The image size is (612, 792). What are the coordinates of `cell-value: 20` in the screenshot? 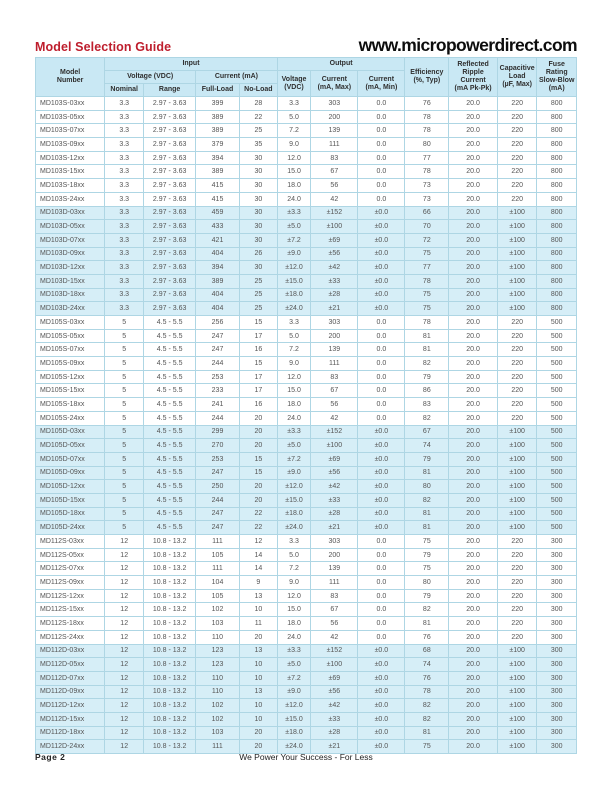 It's located at (258, 445).